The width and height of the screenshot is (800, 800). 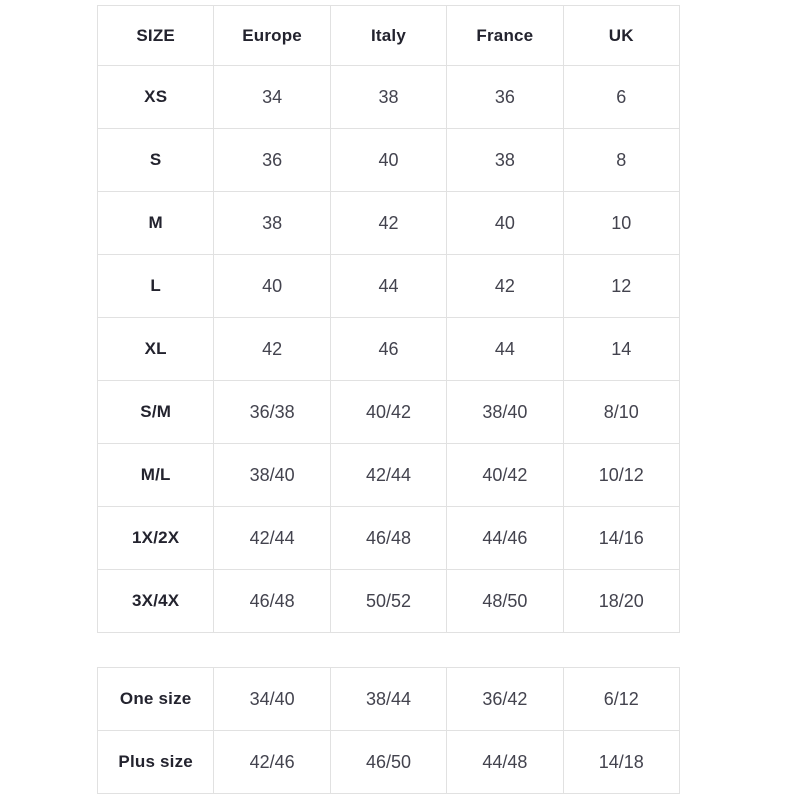 I want to click on size-label: M/L, so click(x=155, y=475).